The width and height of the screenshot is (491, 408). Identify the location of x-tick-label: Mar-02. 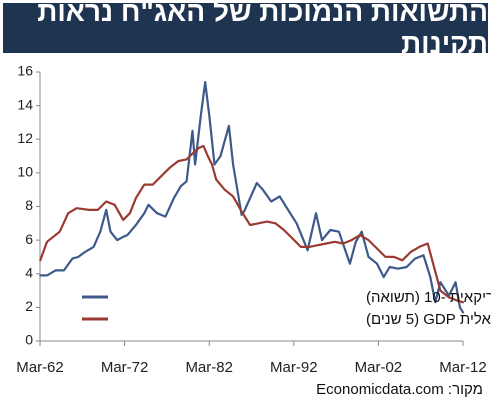
(379, 367).